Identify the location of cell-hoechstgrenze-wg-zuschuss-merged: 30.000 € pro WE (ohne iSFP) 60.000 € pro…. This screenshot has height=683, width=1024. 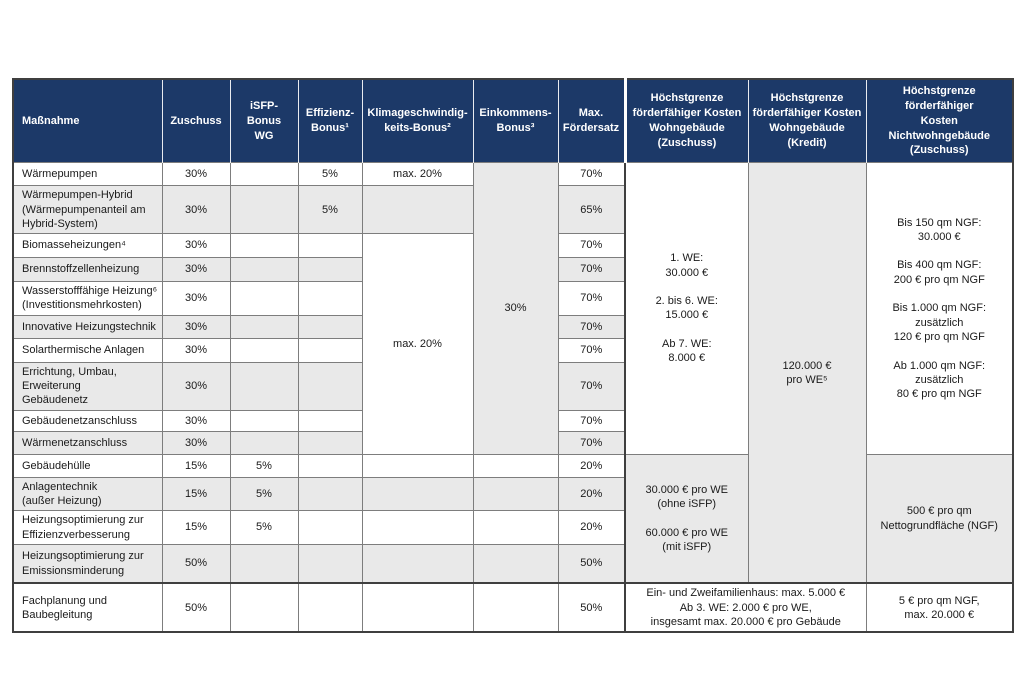
(686, 518).